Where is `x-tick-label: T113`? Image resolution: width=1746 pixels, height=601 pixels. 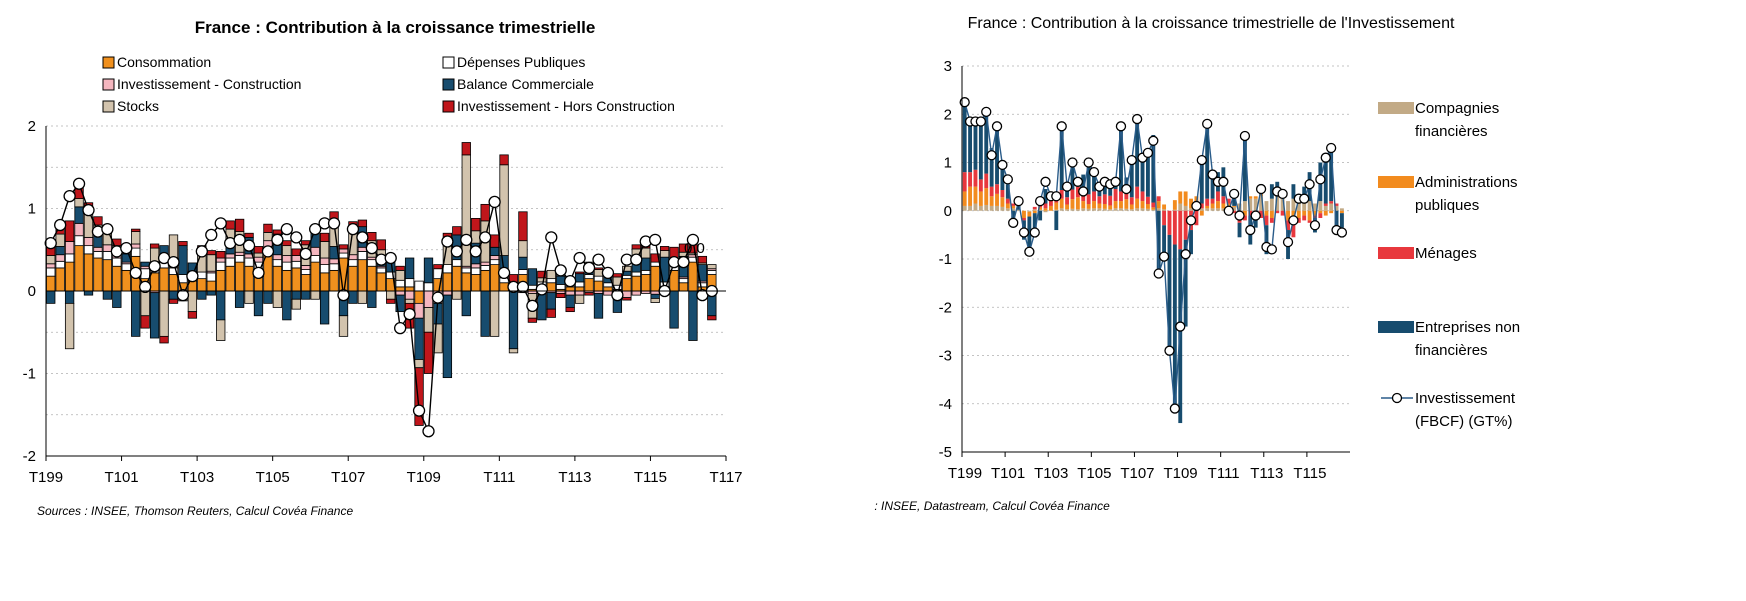
x-tick-label: T113 is located at coordinates (1266, 473).